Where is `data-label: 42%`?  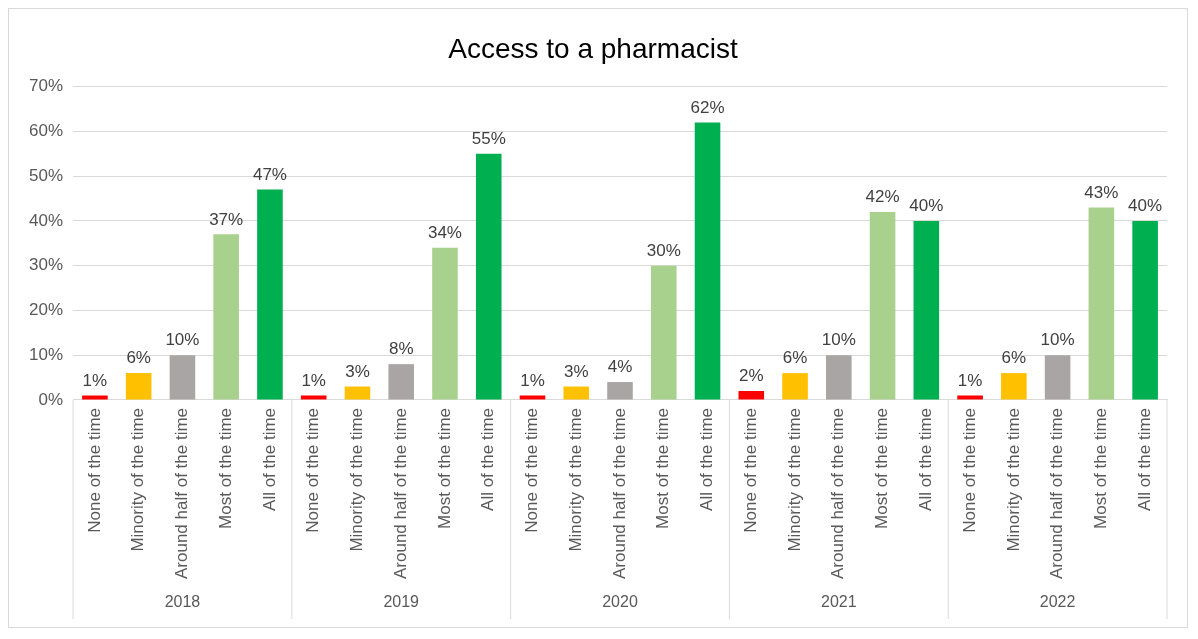 data-label: 42% is located at coordinates (882, 197).